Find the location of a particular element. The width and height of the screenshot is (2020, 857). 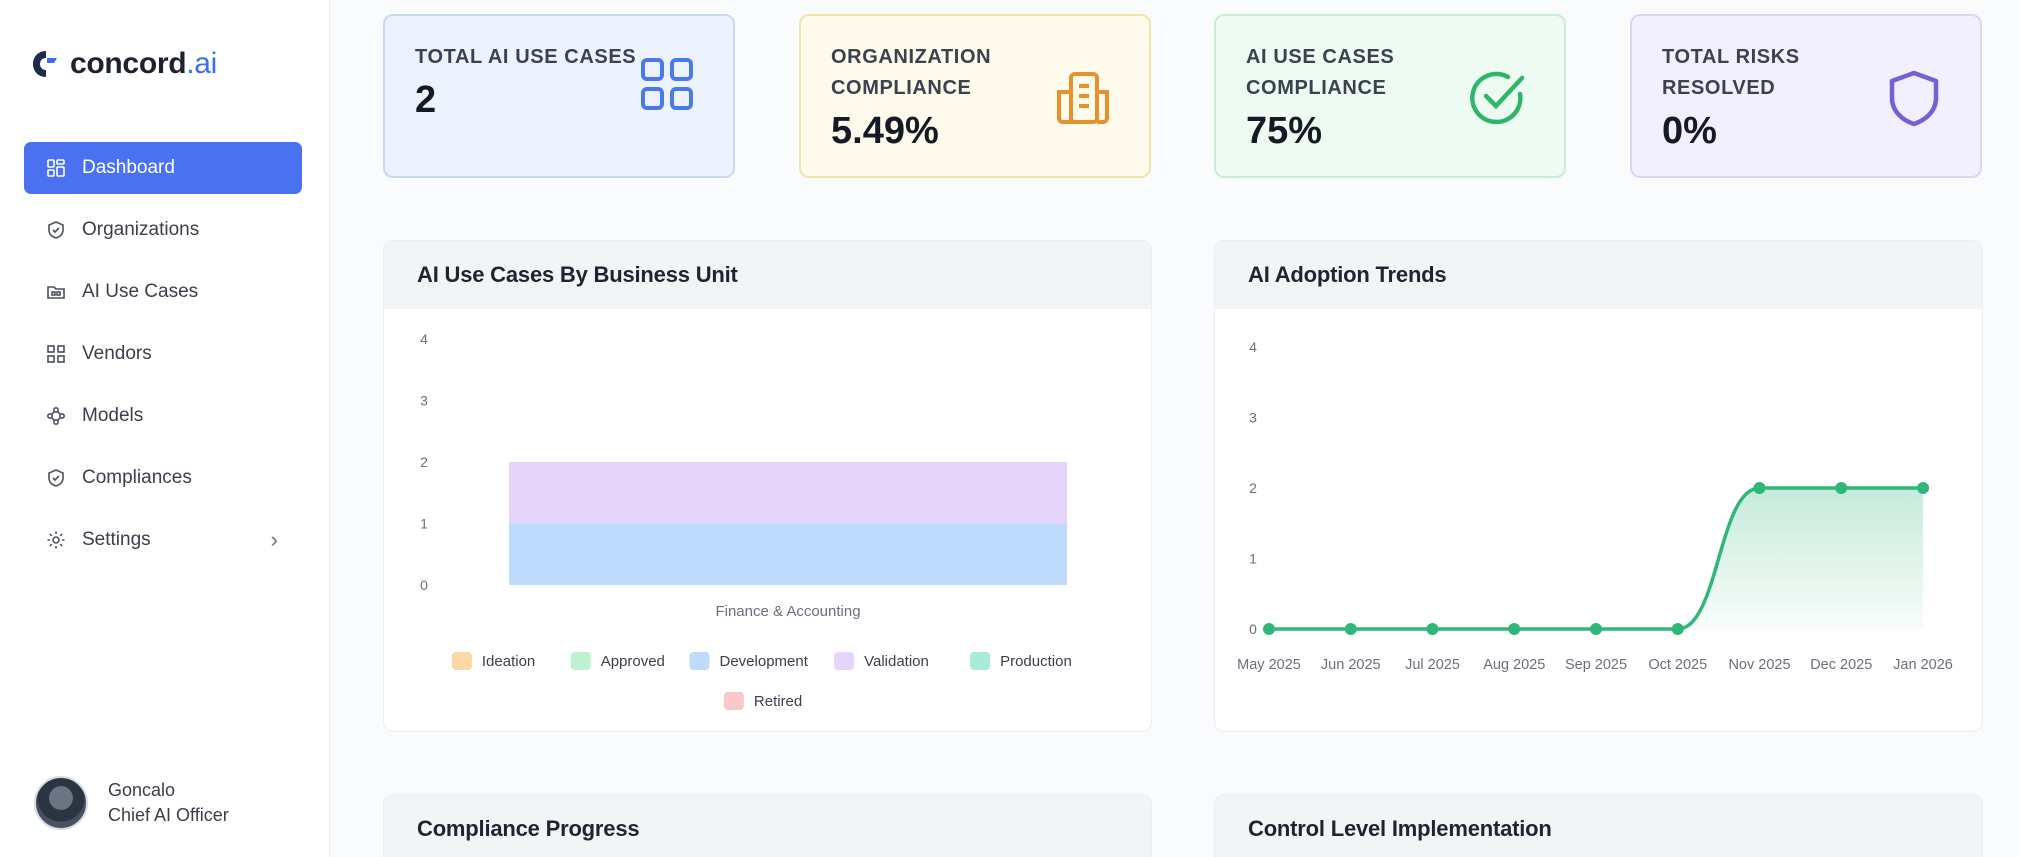

shield-check-icon is located at coordinates (56, 478).